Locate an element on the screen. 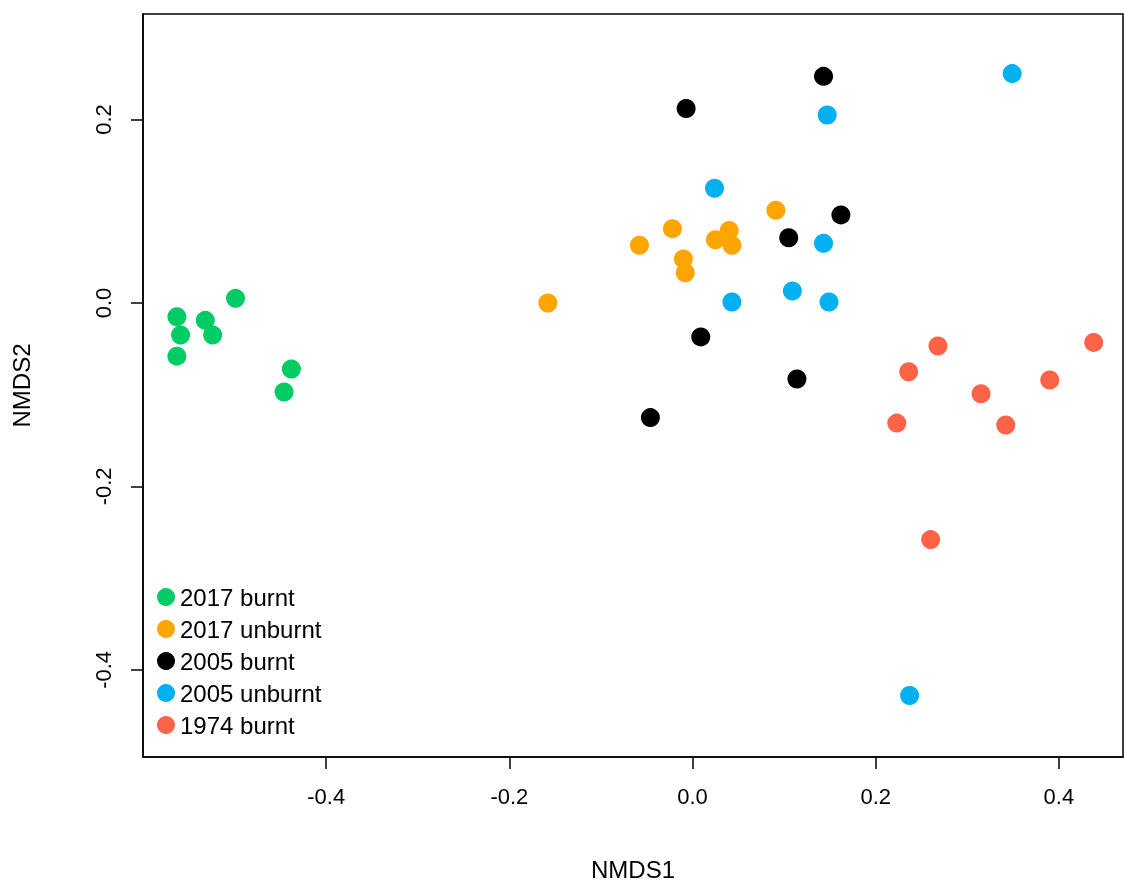 The image size is (1124, 888). x-axis-title: NMDS1 is located at coordinates (633, 869).